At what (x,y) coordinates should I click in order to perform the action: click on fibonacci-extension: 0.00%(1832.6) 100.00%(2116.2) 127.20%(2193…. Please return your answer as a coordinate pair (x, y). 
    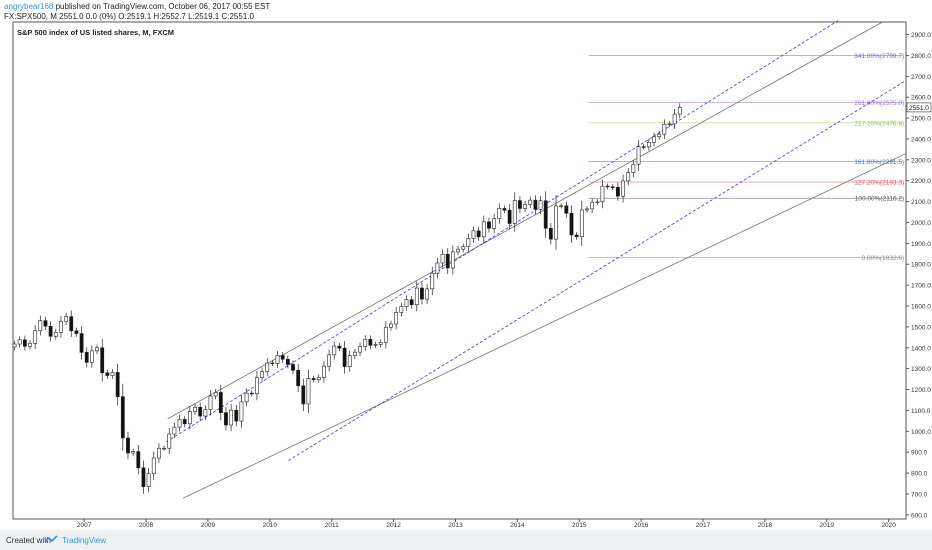
    Looking at the image, I should click on (746, 157).